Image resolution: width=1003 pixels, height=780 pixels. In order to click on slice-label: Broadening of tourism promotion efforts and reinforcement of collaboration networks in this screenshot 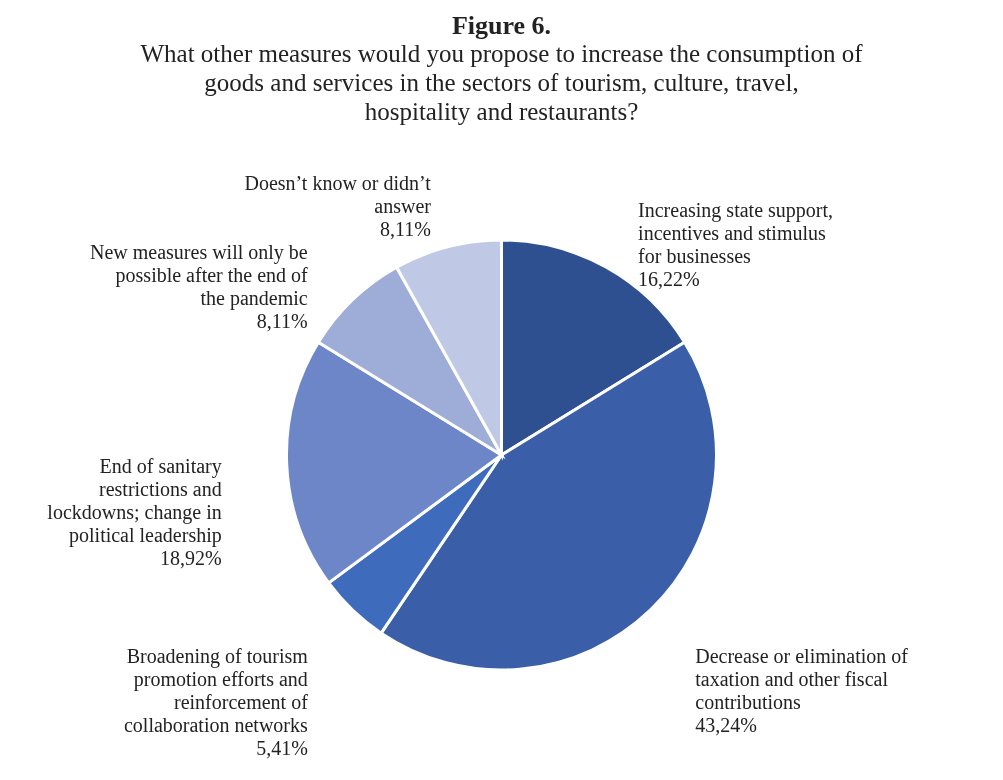, I will do `click(216, 691)`.